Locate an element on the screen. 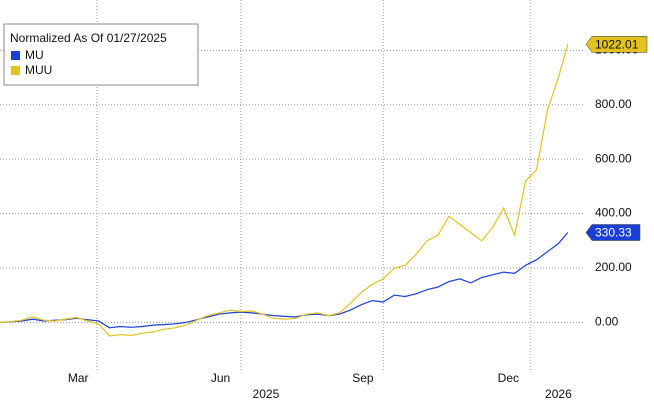  y-tick-label: 0.00 is located at coordinates (607, 322).